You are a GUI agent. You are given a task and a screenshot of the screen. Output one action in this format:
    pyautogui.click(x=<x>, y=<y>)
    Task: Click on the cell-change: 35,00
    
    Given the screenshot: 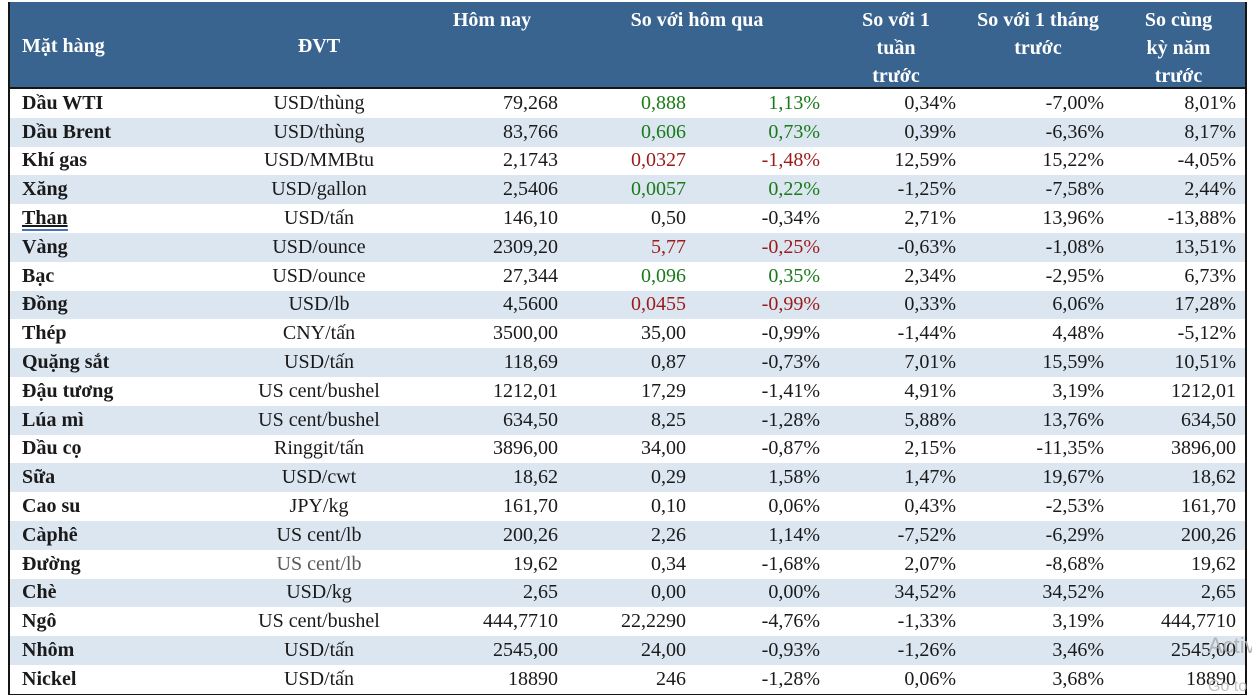 What is the action you would take?
    pyautogui.click(x=663, y=333)
    